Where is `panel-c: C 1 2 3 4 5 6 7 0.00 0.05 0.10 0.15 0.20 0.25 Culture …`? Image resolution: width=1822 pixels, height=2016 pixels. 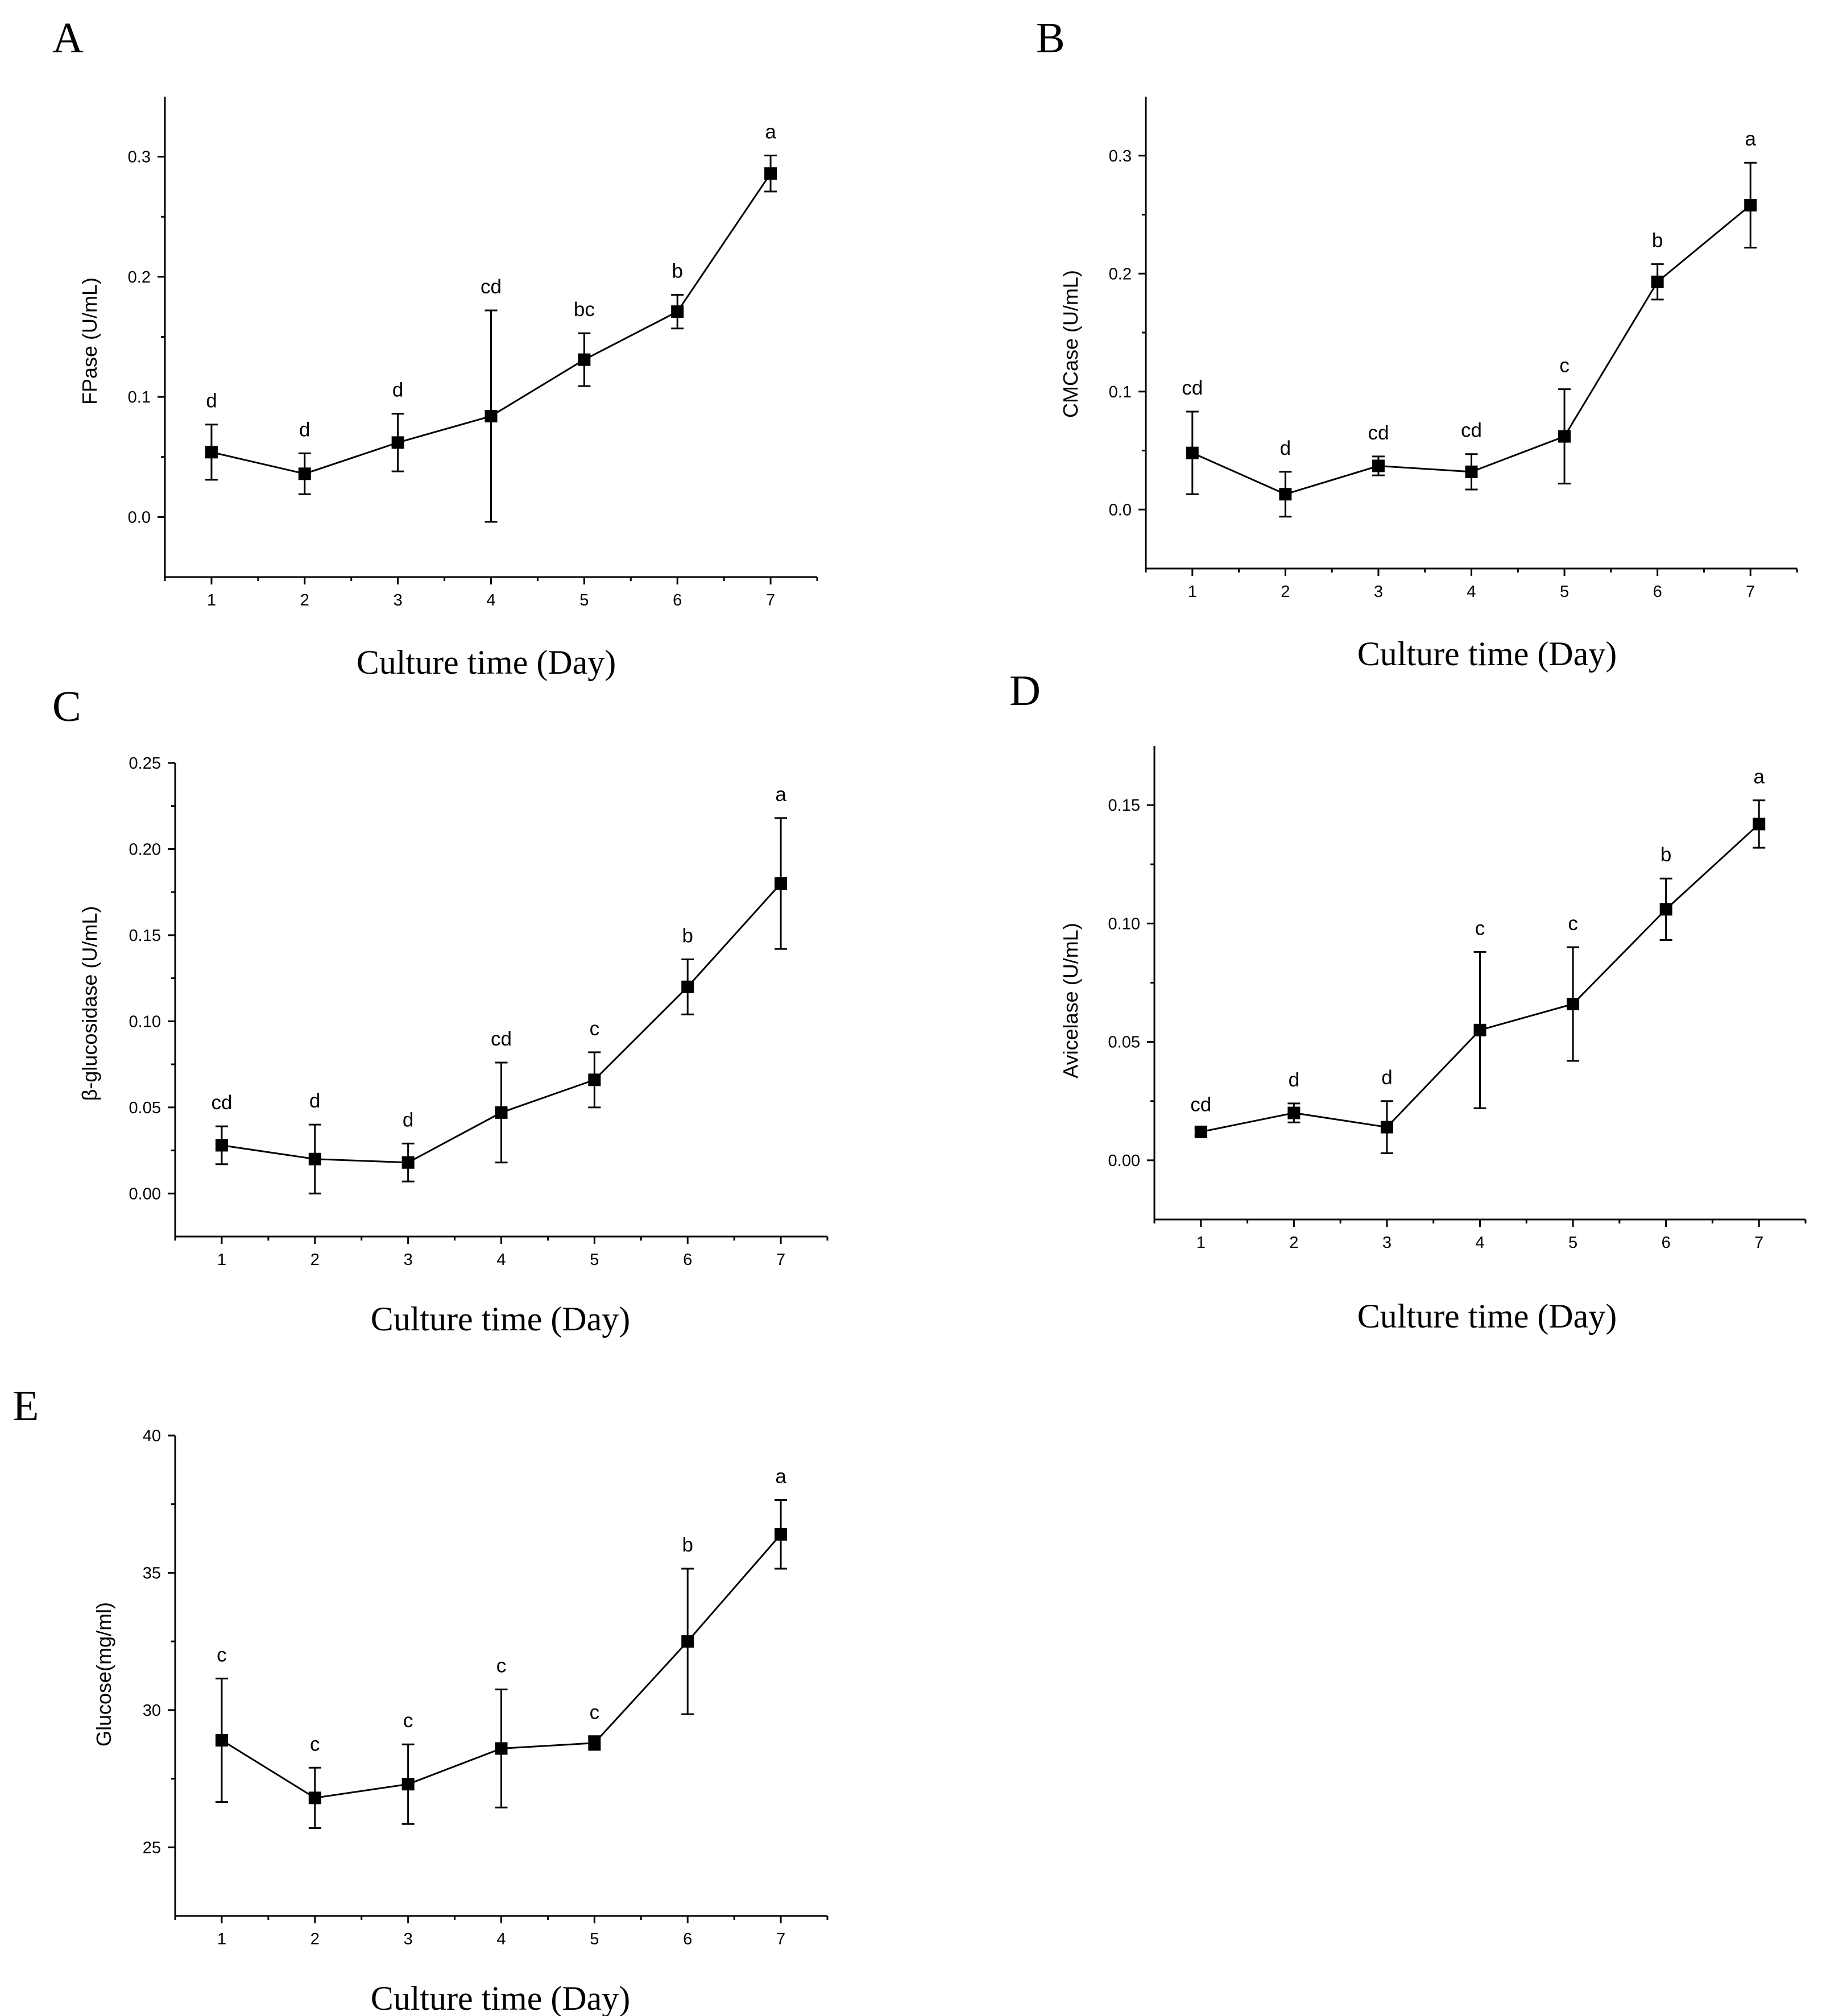 panel-c: C 1 2 3 4 5 6 7 0.00 0.05 0.10 0.15 0.20 0.25 Culture … is located at coordinates (440, 1010).